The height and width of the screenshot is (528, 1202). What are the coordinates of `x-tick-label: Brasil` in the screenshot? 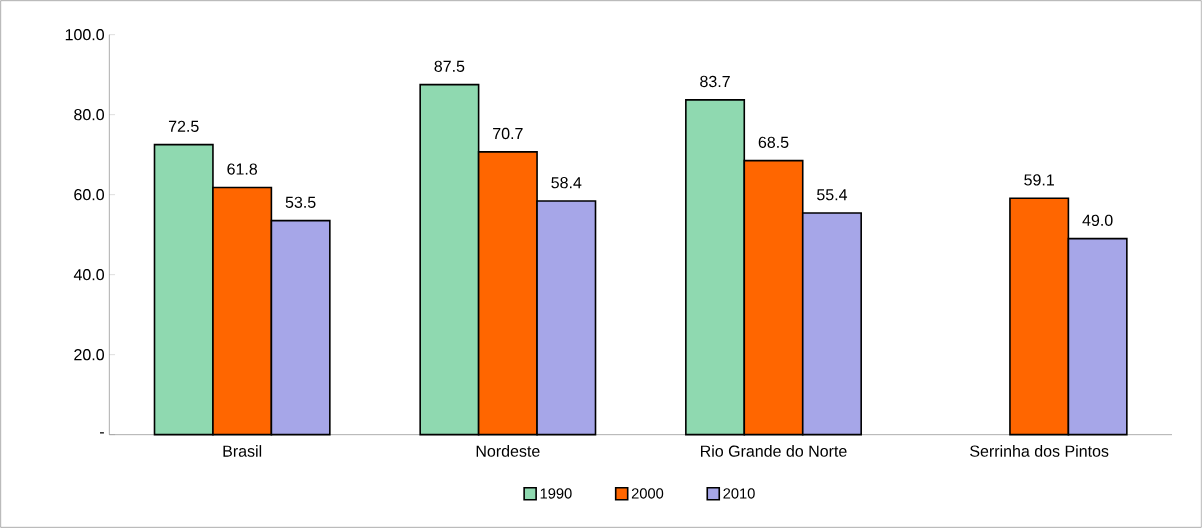 It's located at (242, 451).